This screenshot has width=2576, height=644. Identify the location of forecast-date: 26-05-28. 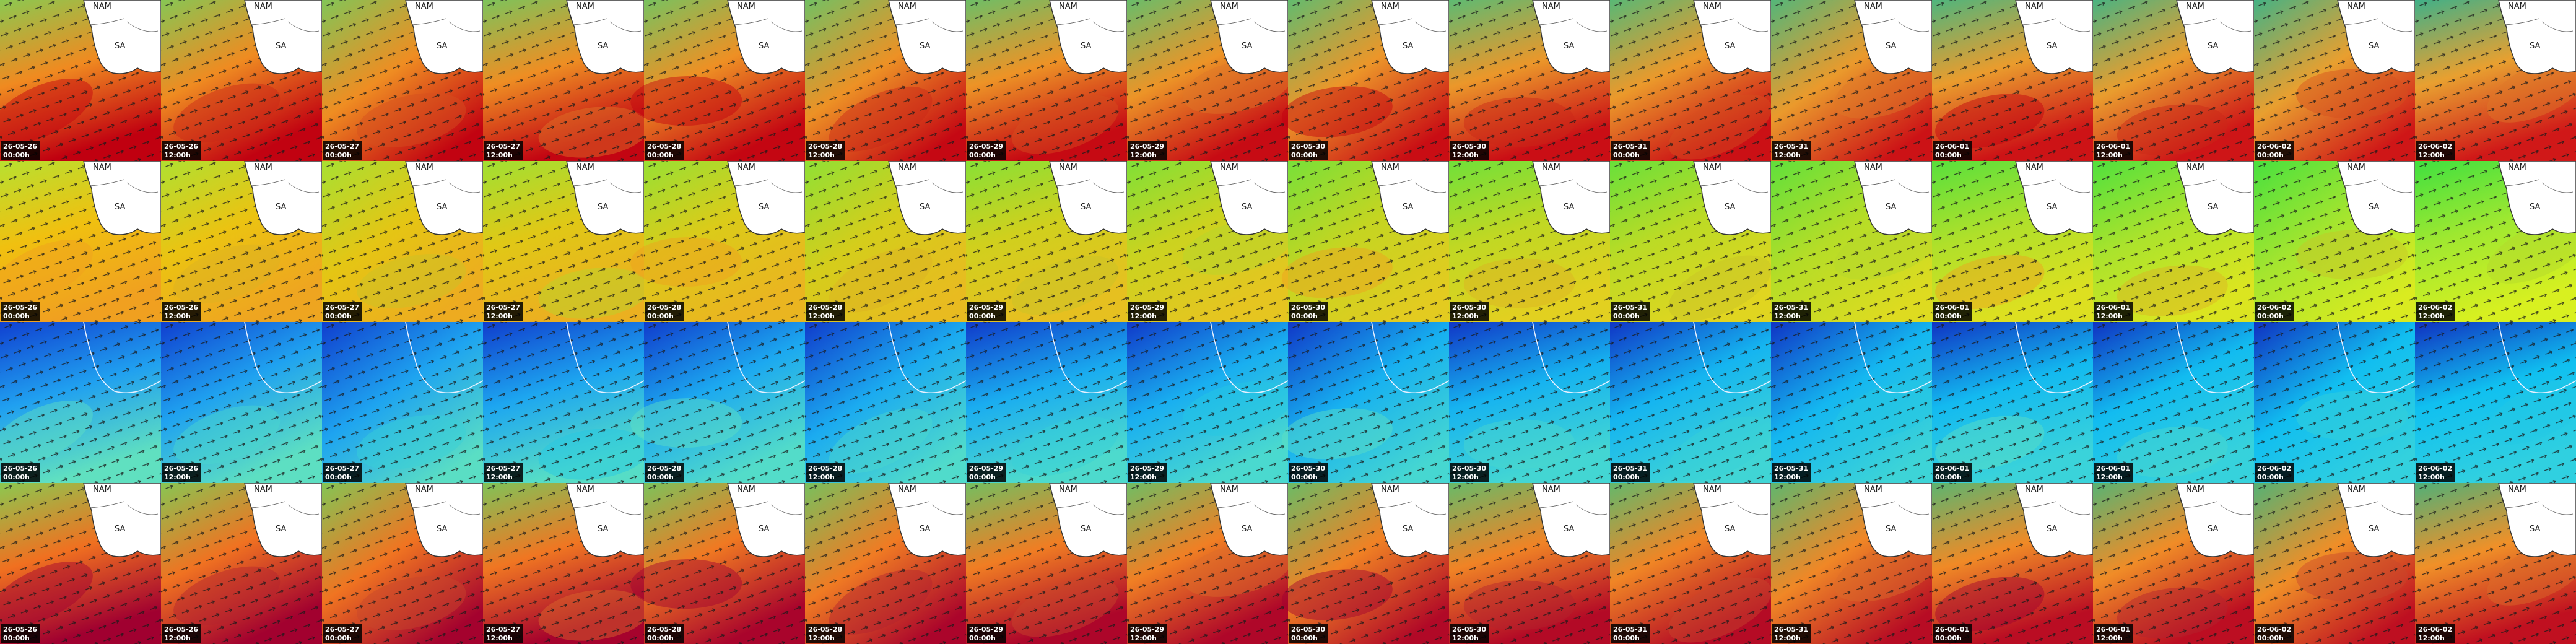
(825, 307).